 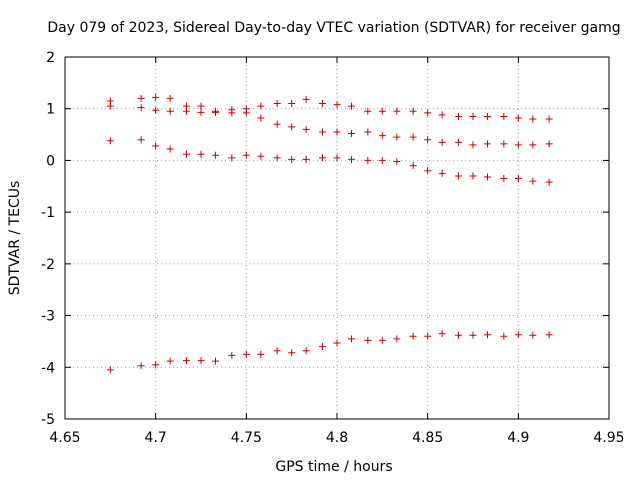 I want to click on y-tick-label: 1, so click(x=50, y=110).